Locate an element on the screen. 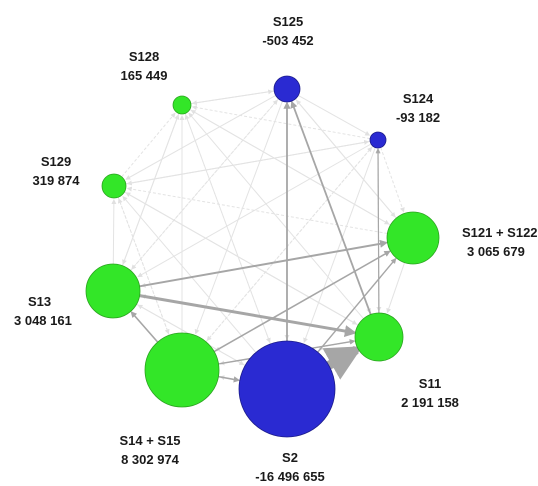  node-name-S13: S13 is located at coordinates (39, 301).